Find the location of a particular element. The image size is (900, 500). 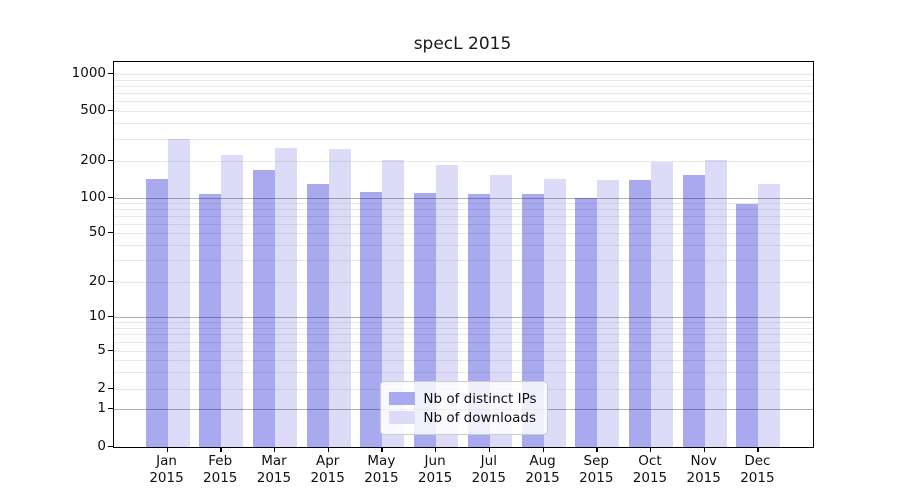

bar-downloads-may is located at coordinates (393, 303).